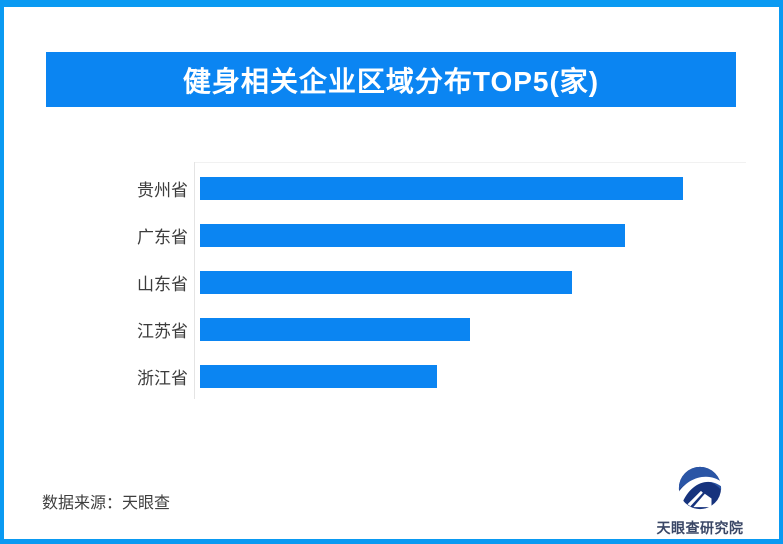 Image resolution: width=783 pixels, height=544 pixels. I want to click on tianyancha-logo-text: 天眼查研究院, so click(700, 528).